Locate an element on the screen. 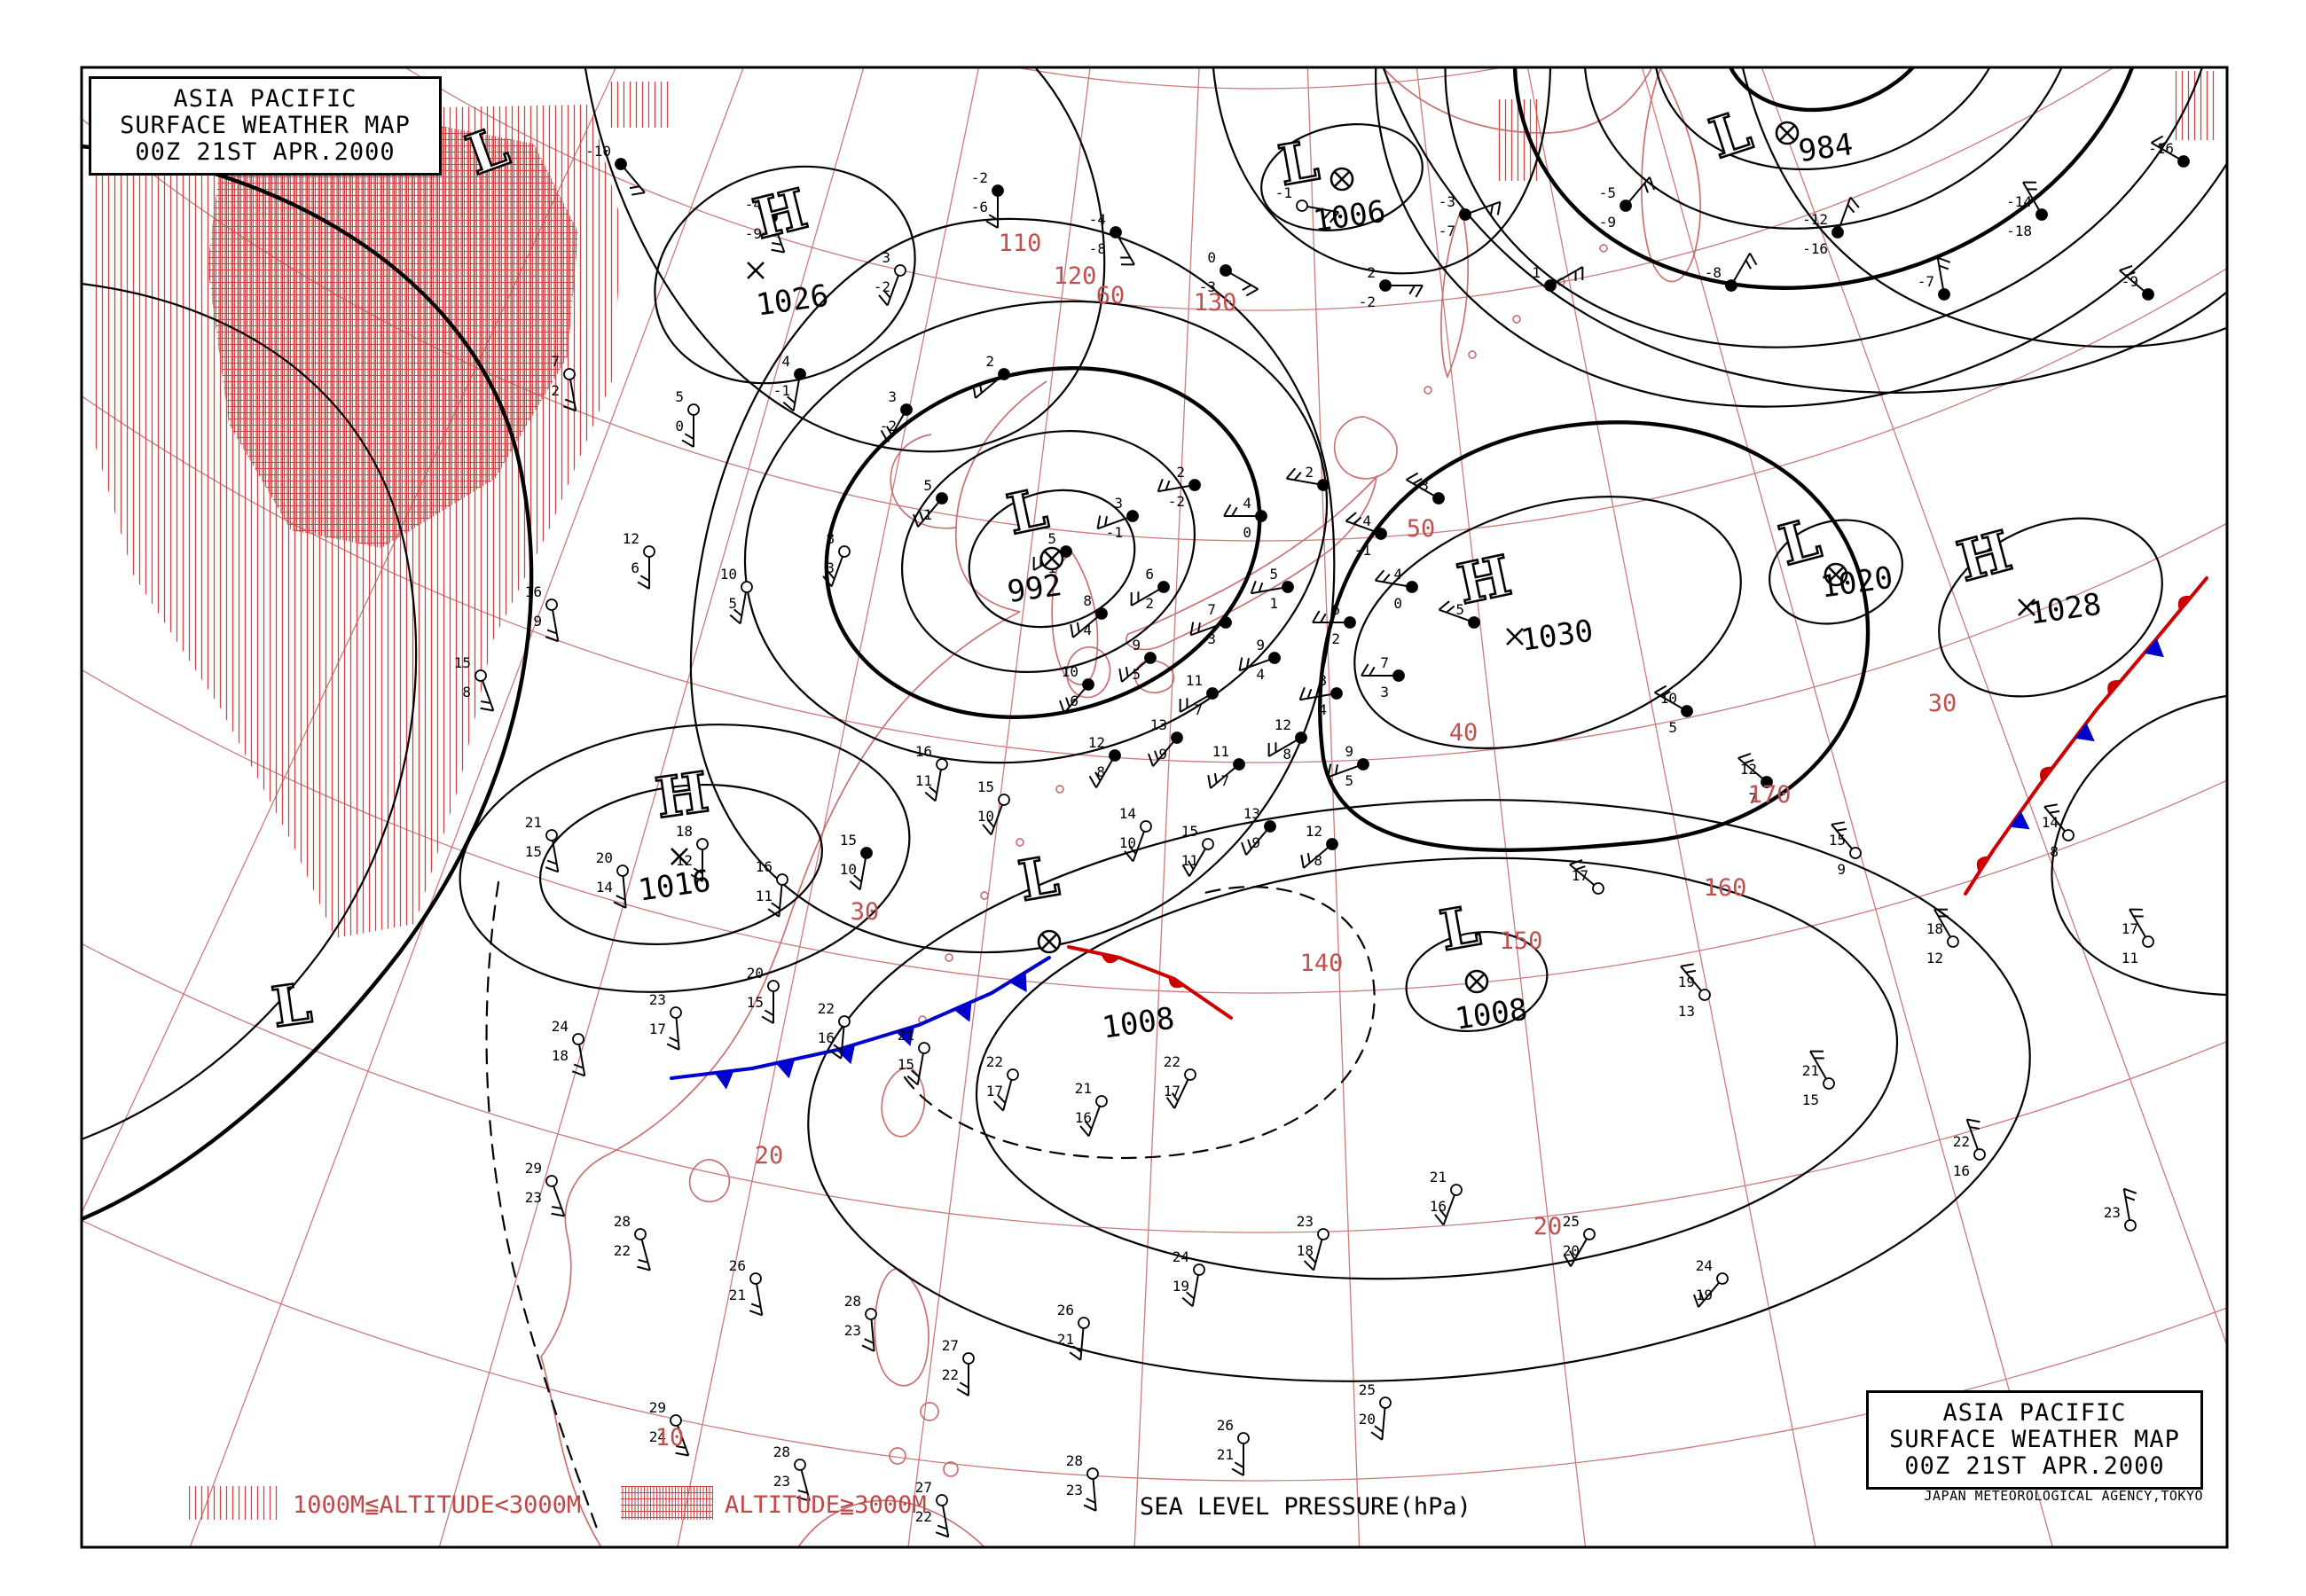  station-temp: 2 is located at coordinates (989, 361).